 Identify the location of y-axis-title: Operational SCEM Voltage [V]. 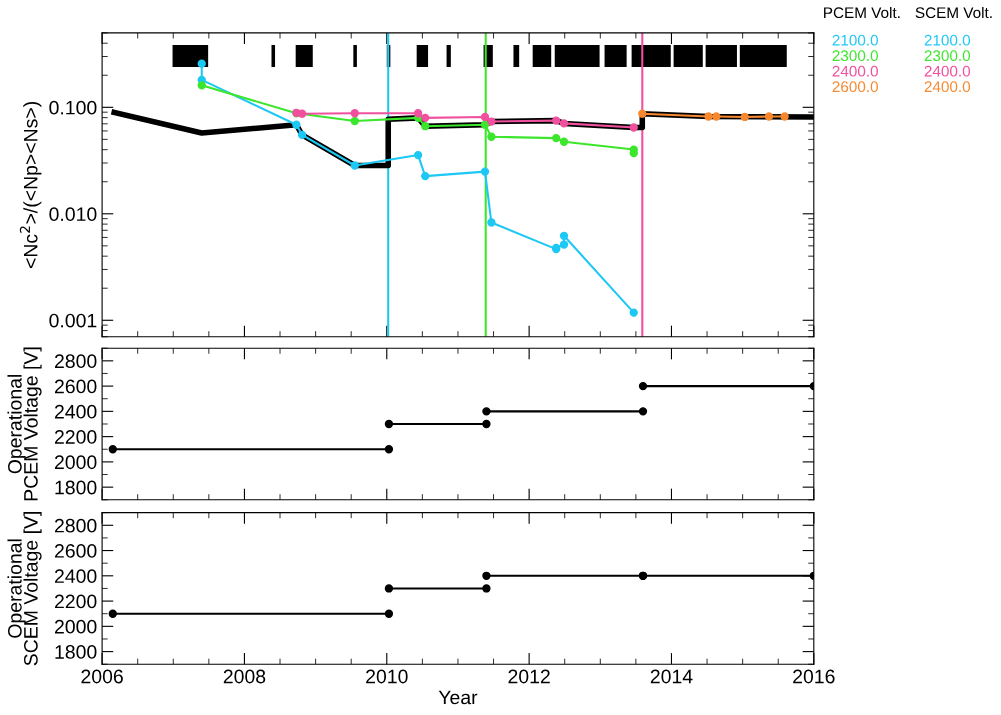
(24, 589).